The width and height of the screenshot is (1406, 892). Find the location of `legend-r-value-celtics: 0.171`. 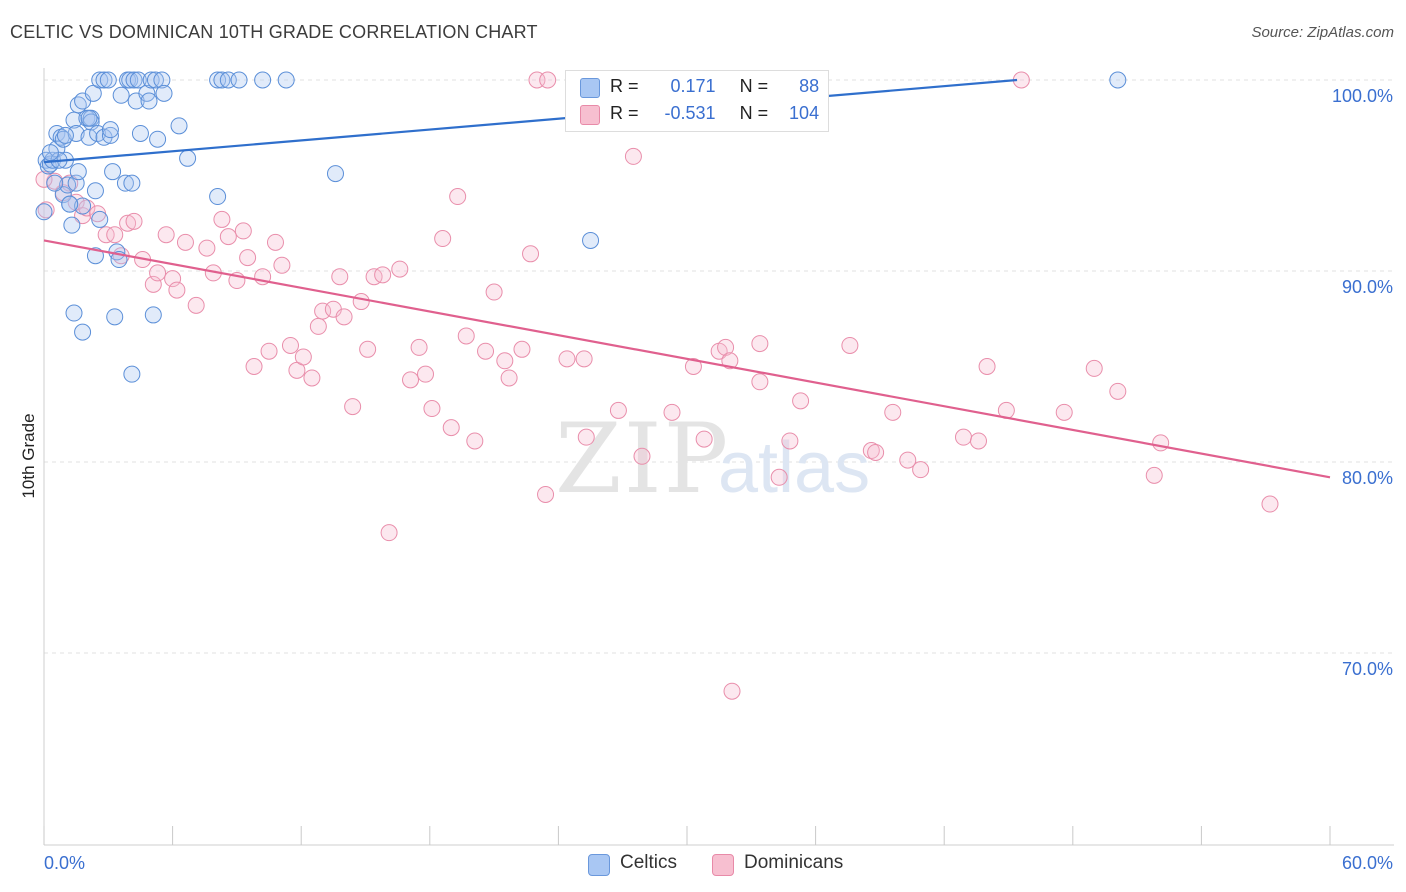

legend-r-value-celtics: 0.171 is located at coordinates (693, 86).